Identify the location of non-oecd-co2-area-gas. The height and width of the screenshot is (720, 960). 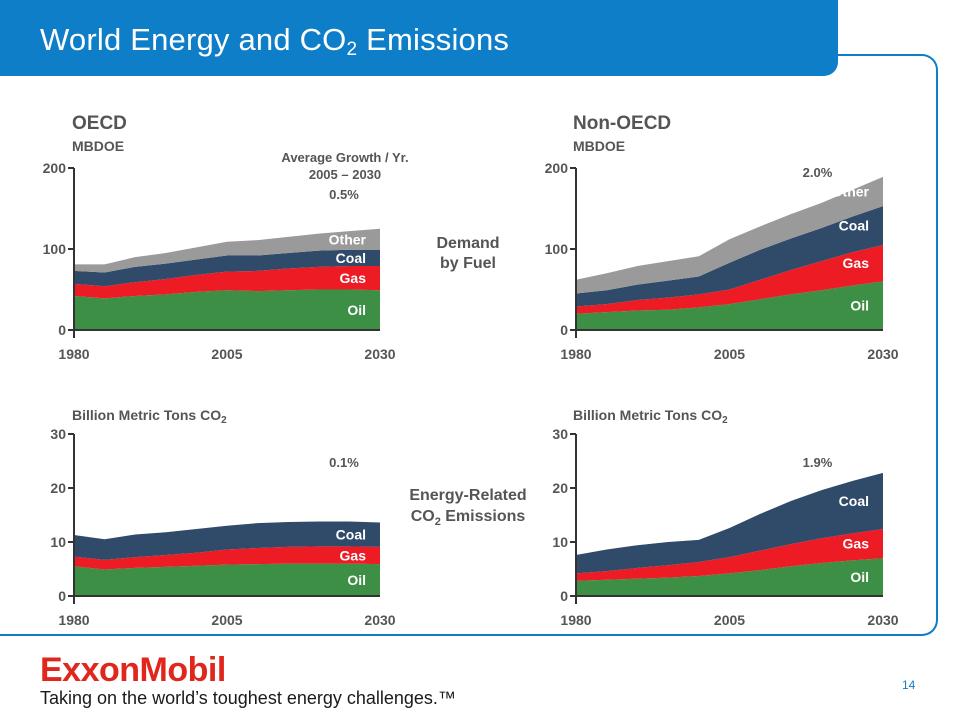
(729, 555).